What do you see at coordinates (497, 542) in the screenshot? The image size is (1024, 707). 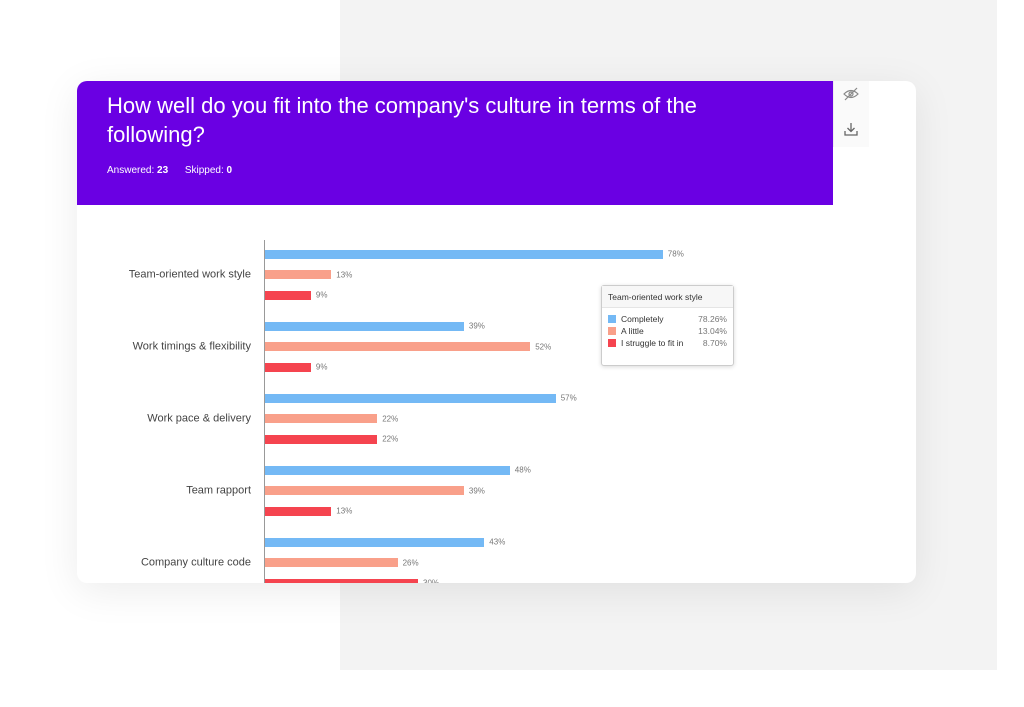 I see `value-label: 43%` at bounding box center [497, 542].